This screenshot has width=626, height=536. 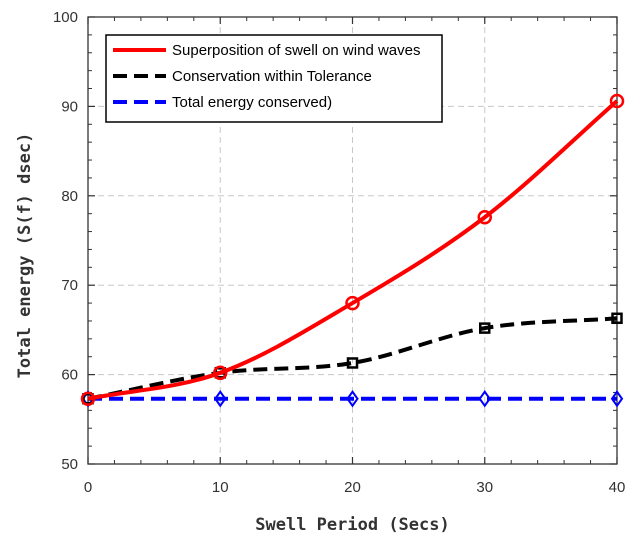 What do you see at coordinates (617, 487) in the screenshot?
I see `x-tick-label: 40` at bounding box center [617, 487].